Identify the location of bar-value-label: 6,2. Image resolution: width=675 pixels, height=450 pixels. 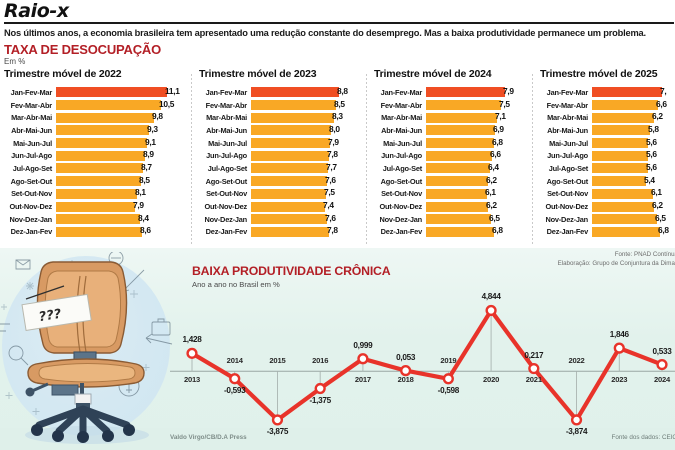
(657, 205).